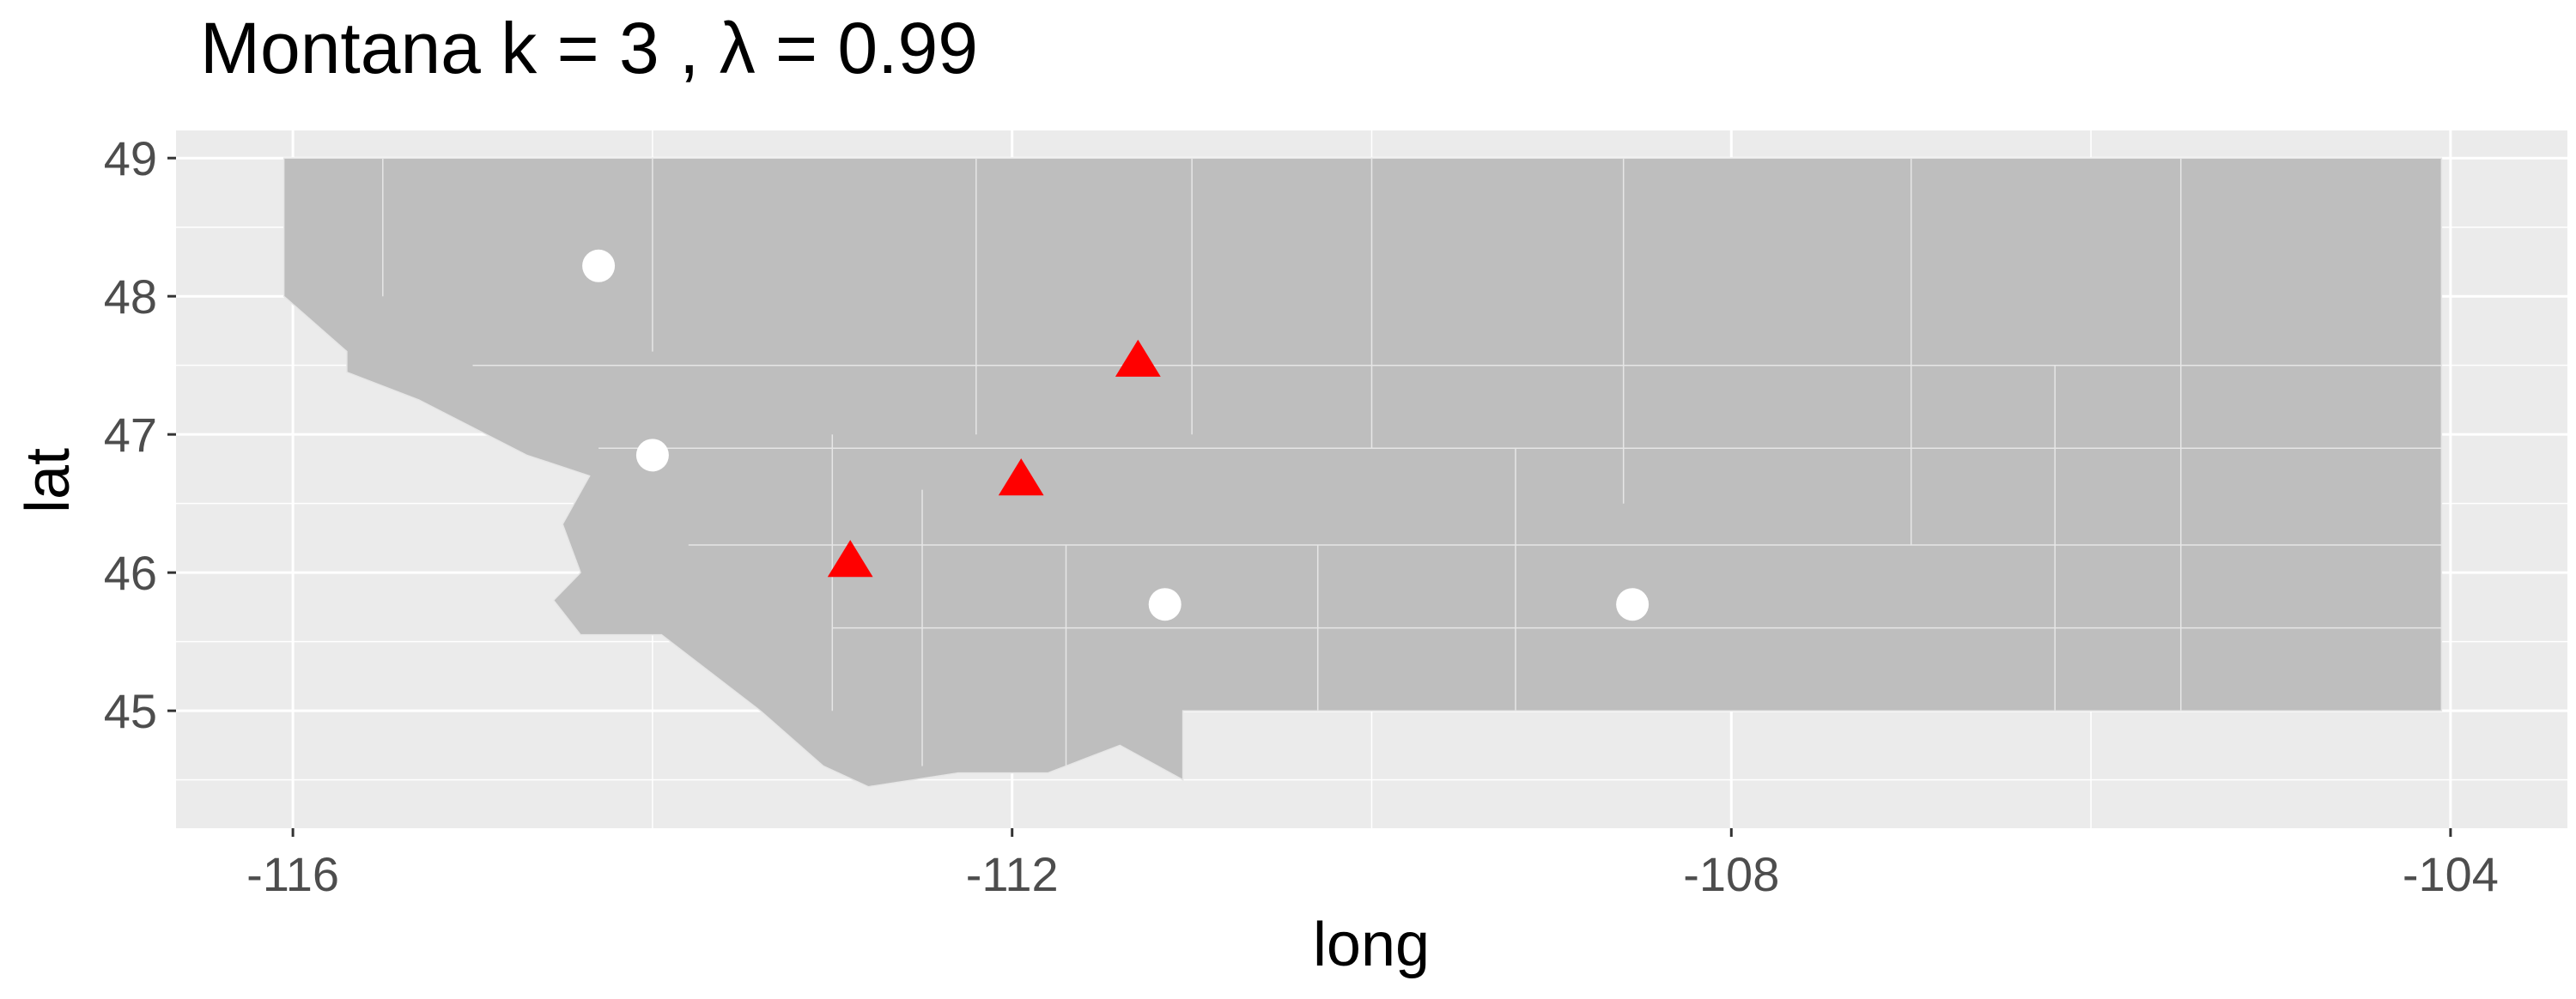 The height and width of the screenshot is (999, 2576). I want to click on x-tick-labels: -116 -112 -108 -104, so click(1372, 874).